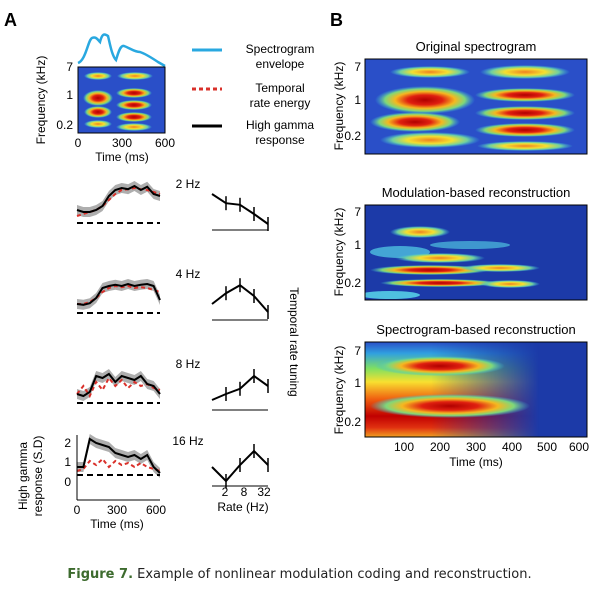 Image resolution: width=599 pixels, height=595 pixels. Describe the element at coordinates (77, 510) in the screenshot. I see `response-xtick-0: 0` at that location.